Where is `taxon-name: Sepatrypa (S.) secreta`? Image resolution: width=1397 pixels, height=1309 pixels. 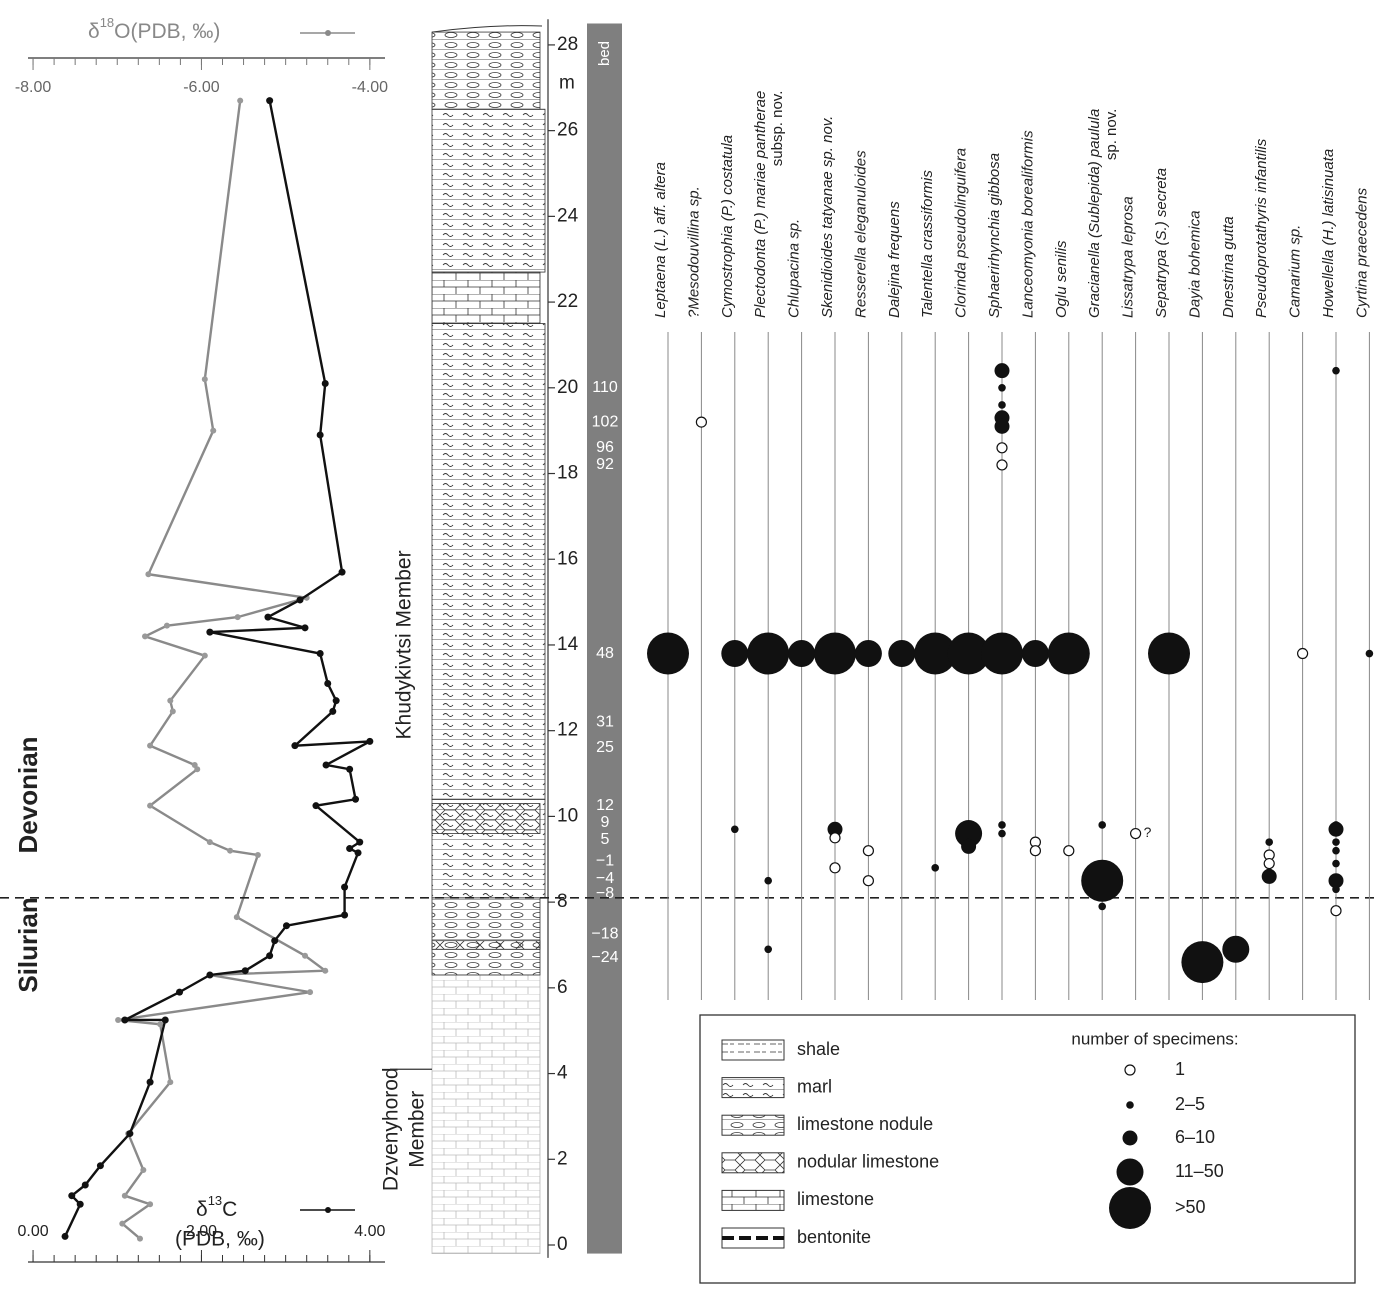 taxon-name: Sepatrypa (S.) secreta is located at coordinates (1161, 243).